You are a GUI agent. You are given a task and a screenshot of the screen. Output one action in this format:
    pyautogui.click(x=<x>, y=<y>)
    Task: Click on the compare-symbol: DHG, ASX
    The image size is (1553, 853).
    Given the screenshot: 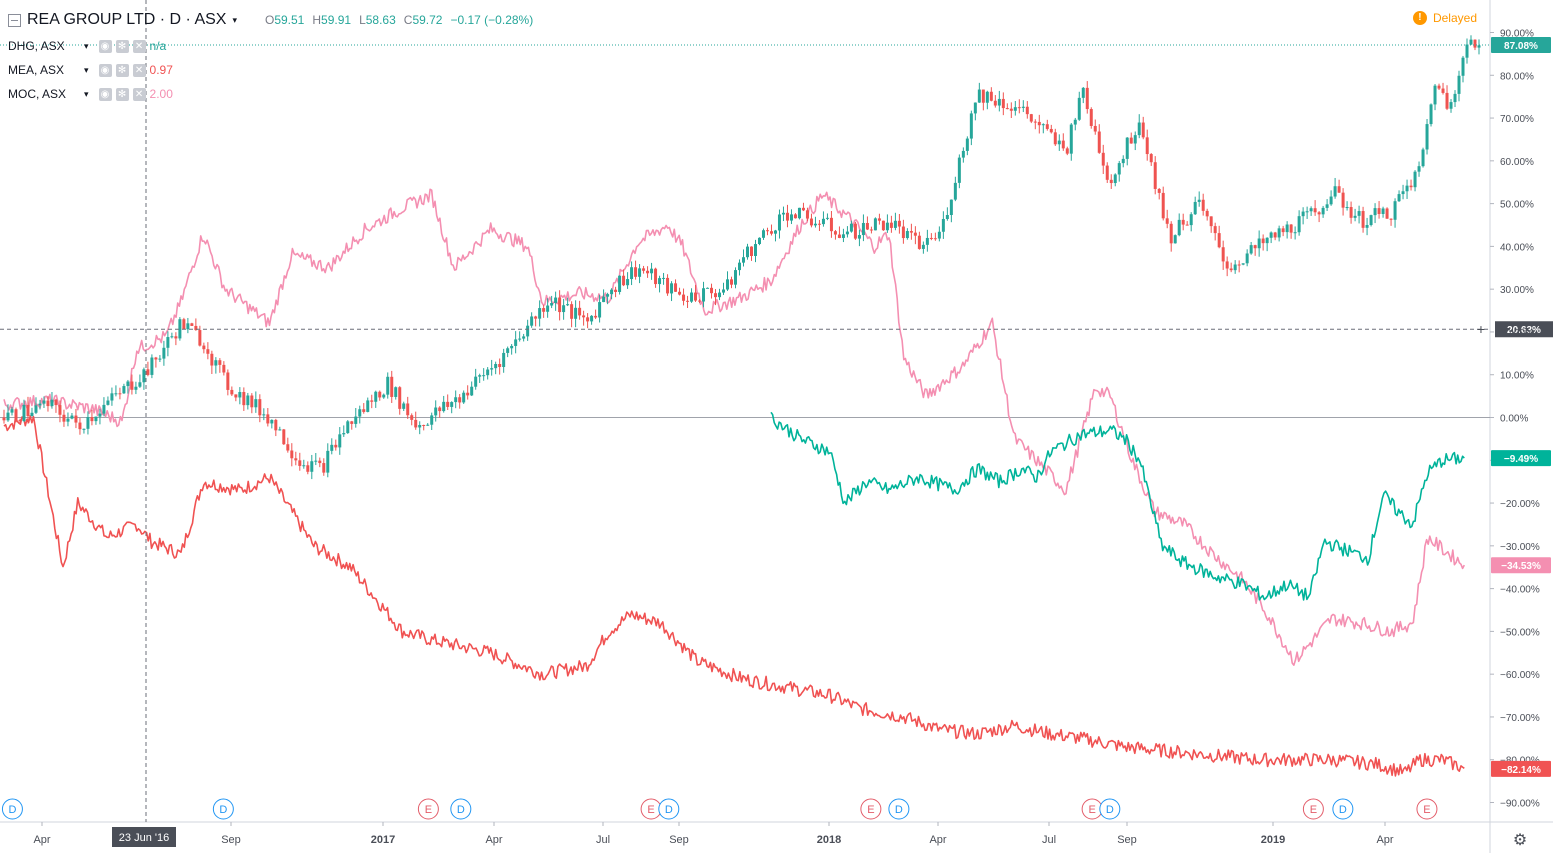 What is the action you would take?
    pyautogui.click(x=36, y=46)
    